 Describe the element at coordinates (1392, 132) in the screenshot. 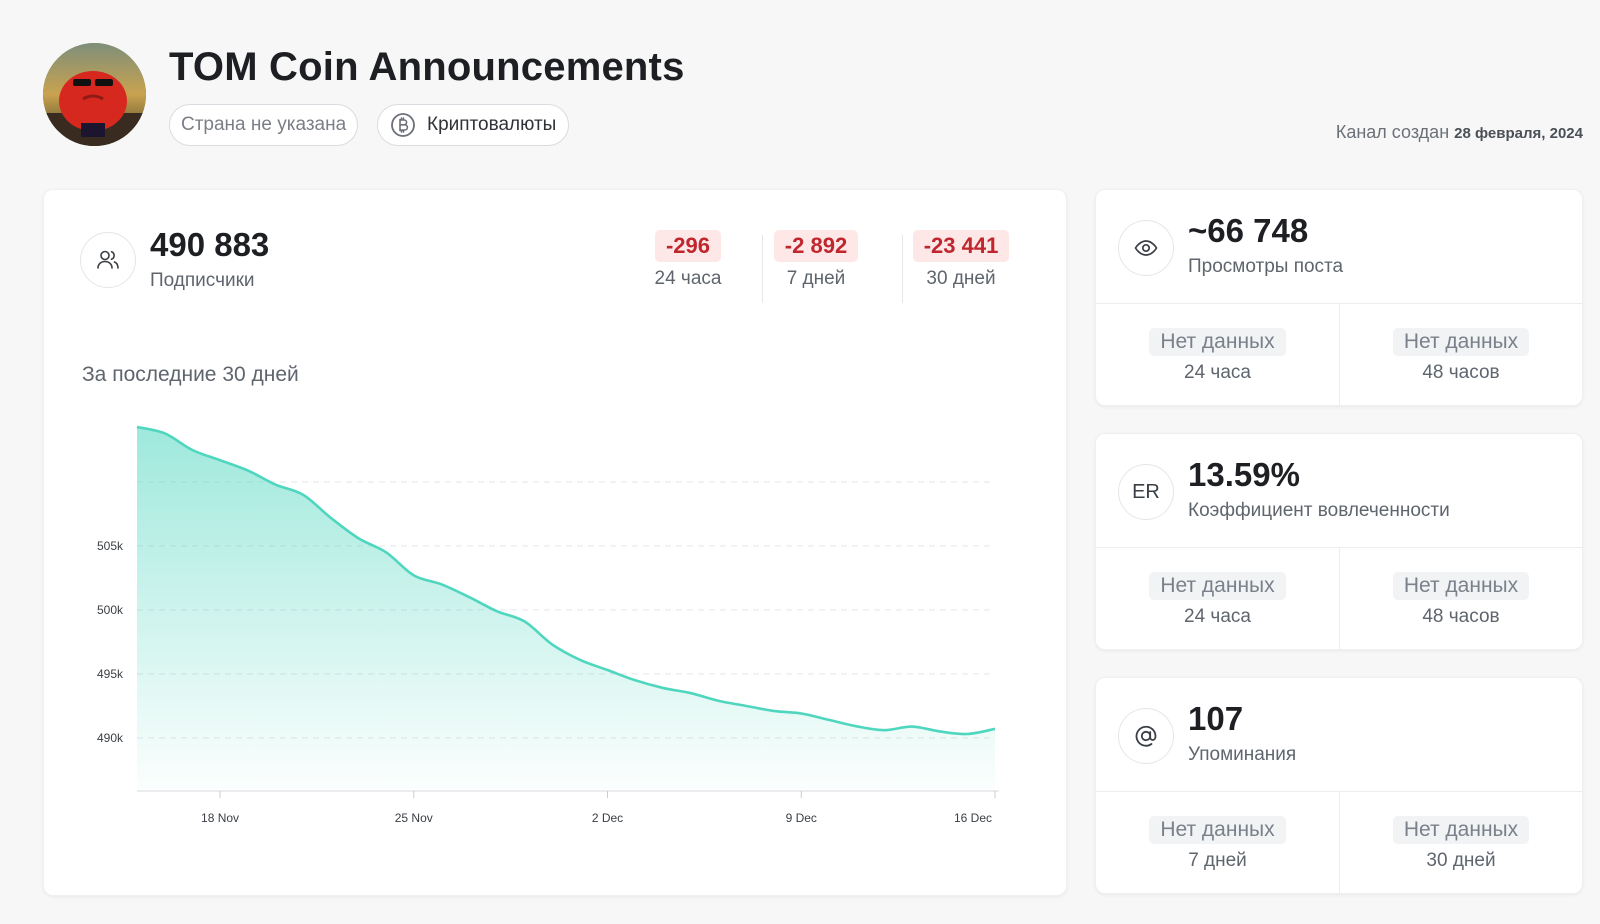

I see `created-label: Канал создан` at that location.